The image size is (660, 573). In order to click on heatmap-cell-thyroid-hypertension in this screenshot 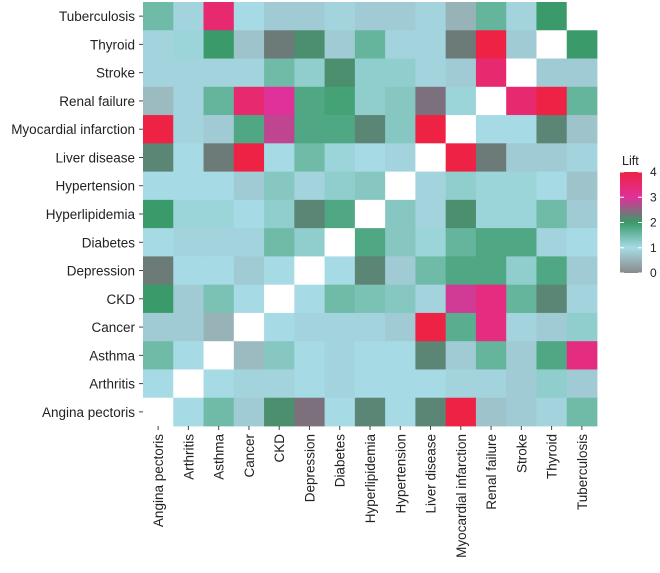, I will do `click(400, 44)`.